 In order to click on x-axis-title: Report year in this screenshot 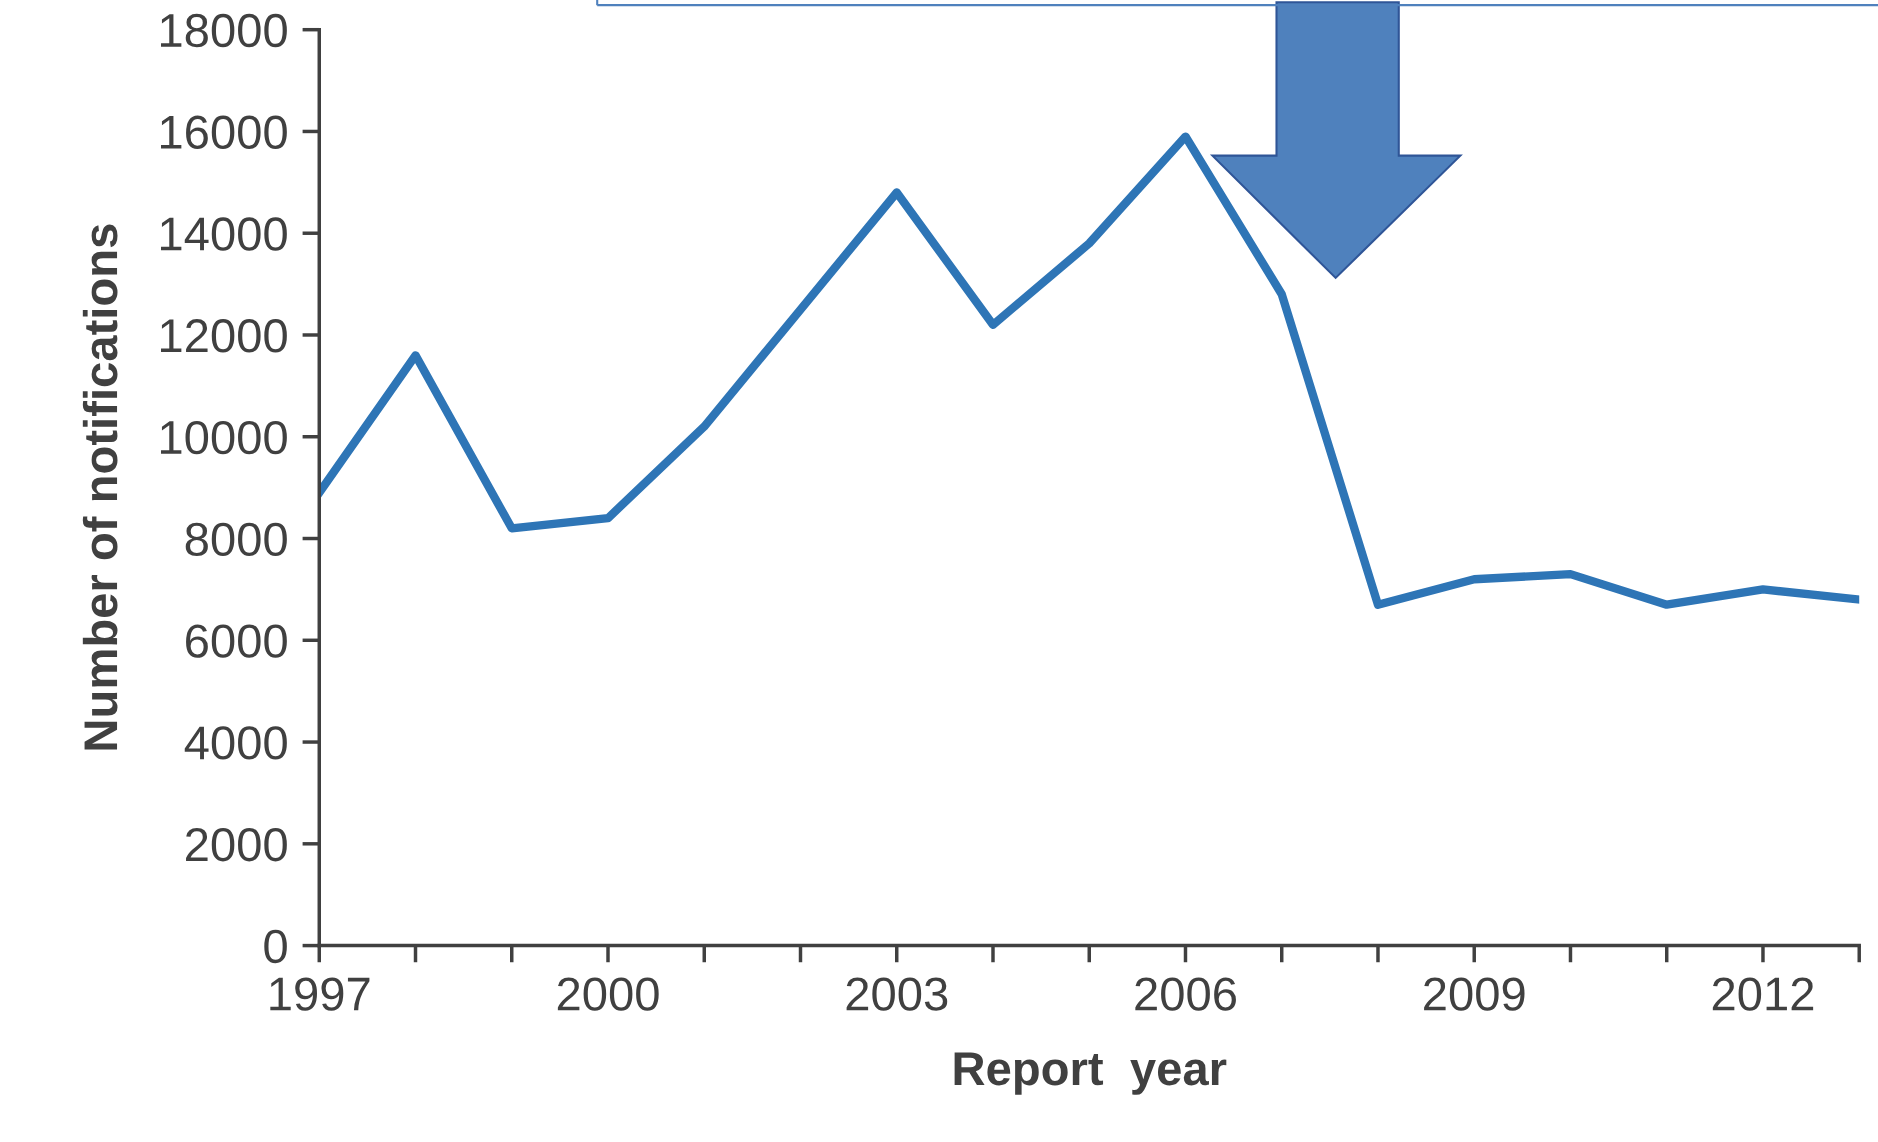, I will do `click(1090, 1073)`.